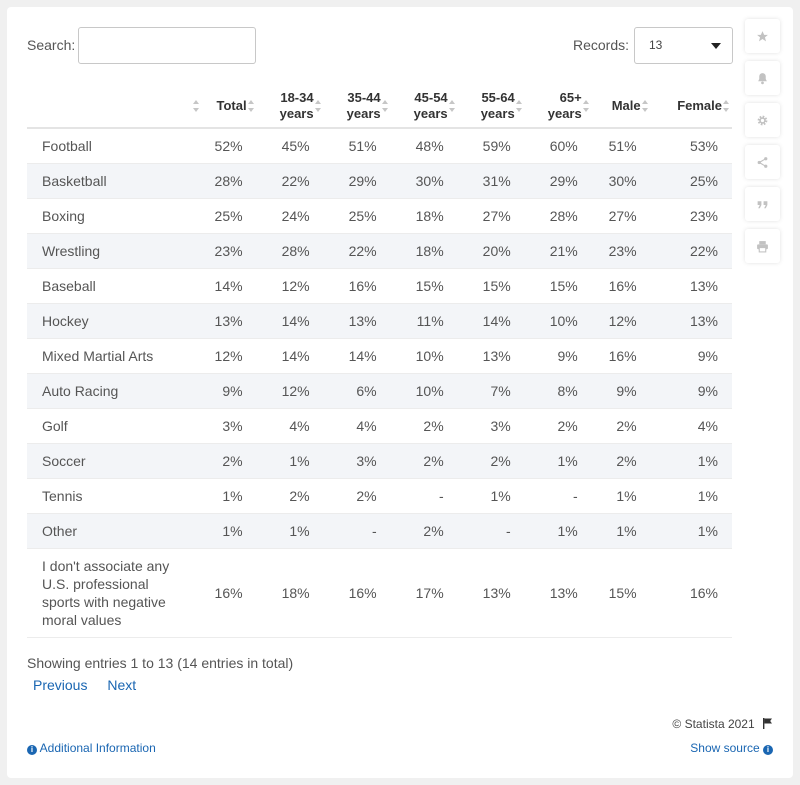  Describe the element at coordinates (379, 496) in the screenshot. I see `table-row: Tennis 1% 2% 2% -1% -1% 1%` at that location.